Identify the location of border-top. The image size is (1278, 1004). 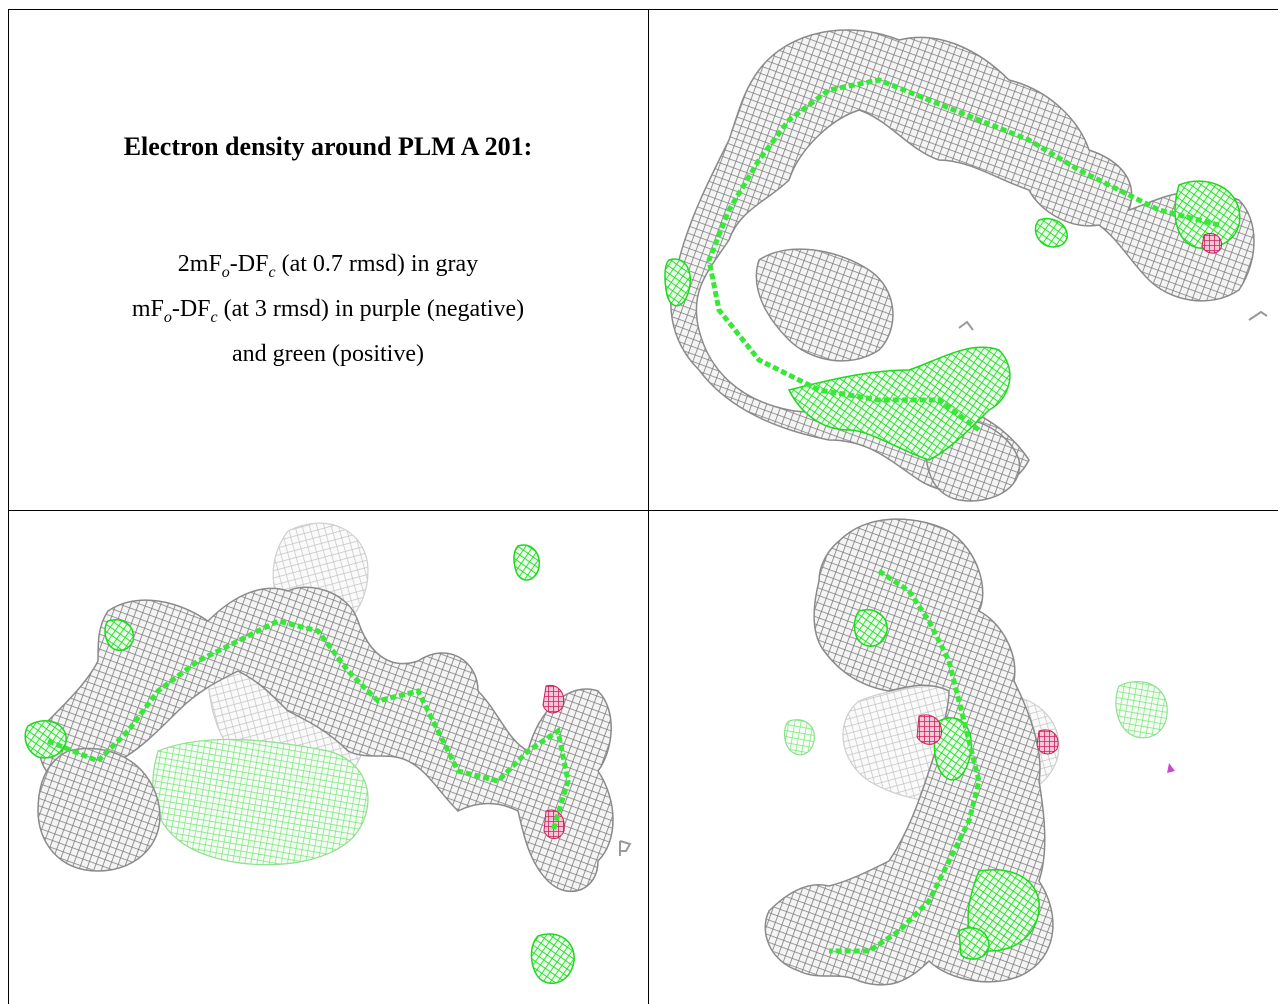
(643, 9).